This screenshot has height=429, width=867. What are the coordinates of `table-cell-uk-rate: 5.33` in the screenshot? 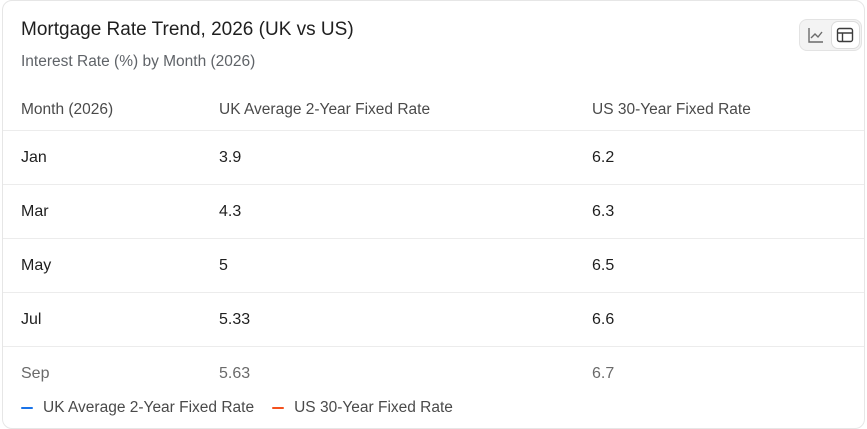 It's located at (235, 319).